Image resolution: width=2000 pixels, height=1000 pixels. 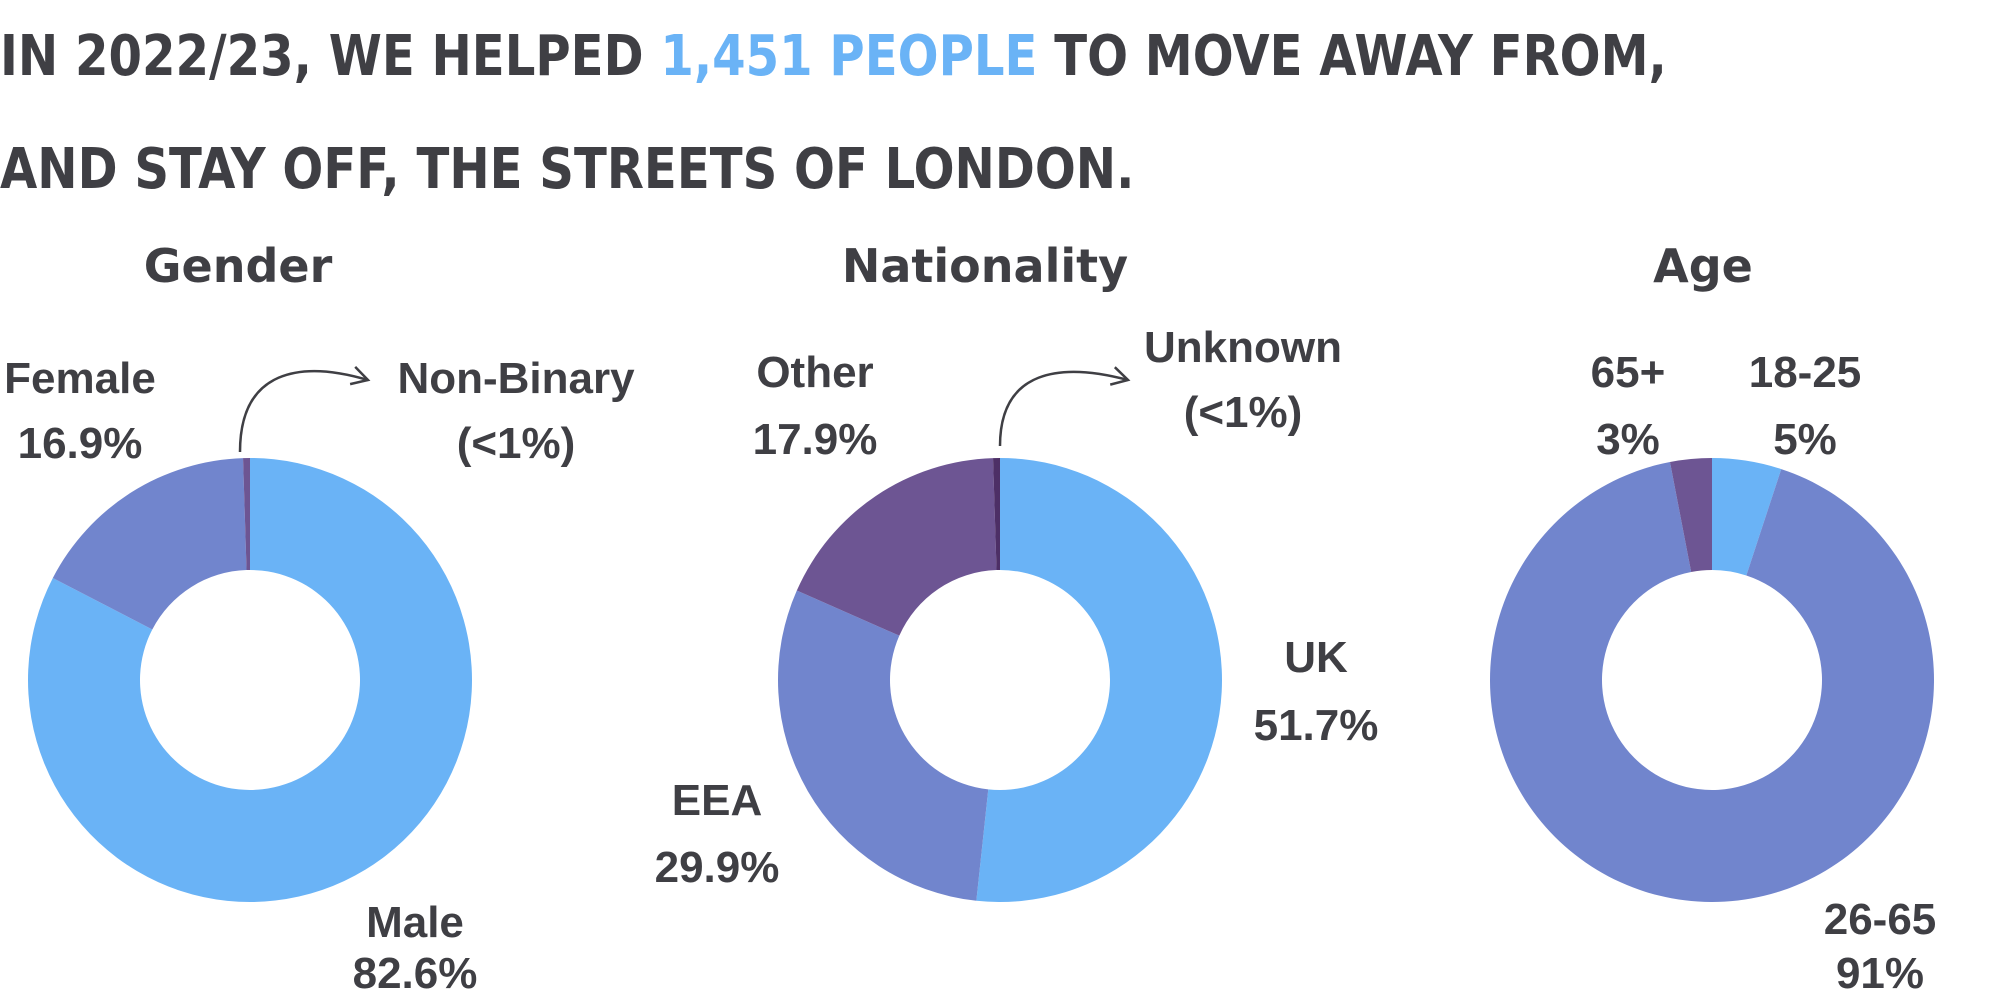 I want to click on nationality-slices, so click(x=999, y=680).